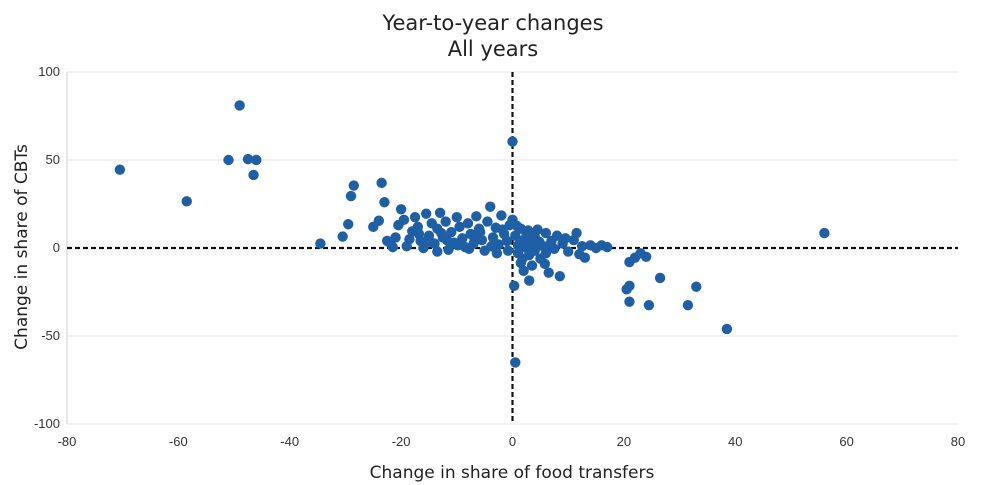  I want to click on x-tick-label: -60, so click(178, 441).